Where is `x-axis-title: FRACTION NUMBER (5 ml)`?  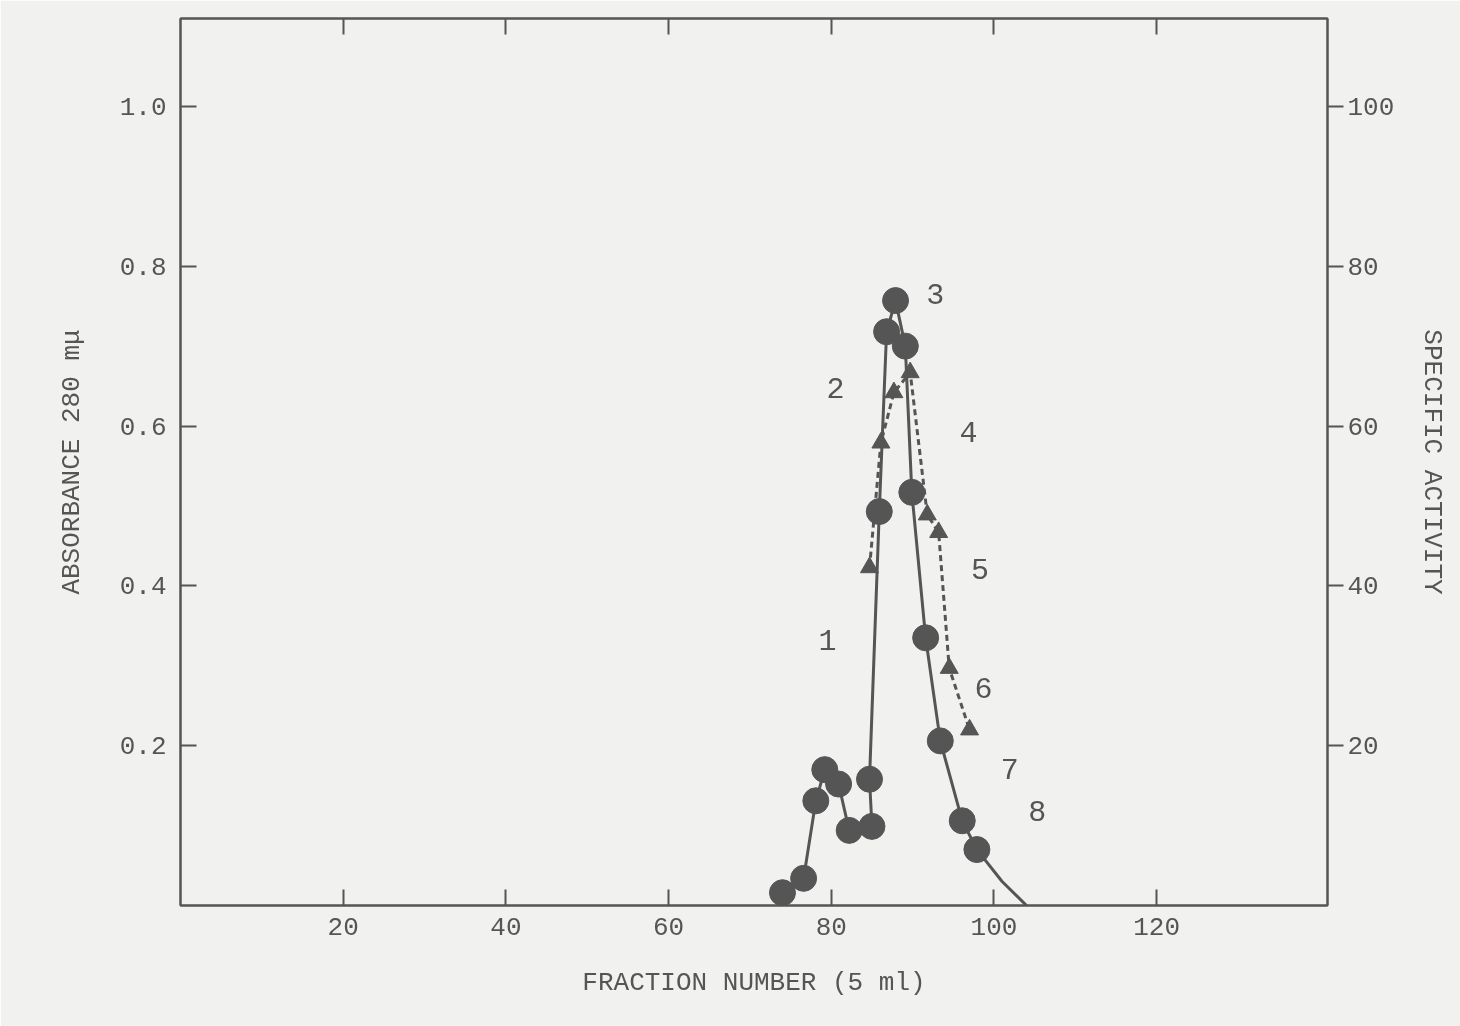
x-axis-title: FRACTION NUMBER (5 ml) is located at coordinates (754, 982).